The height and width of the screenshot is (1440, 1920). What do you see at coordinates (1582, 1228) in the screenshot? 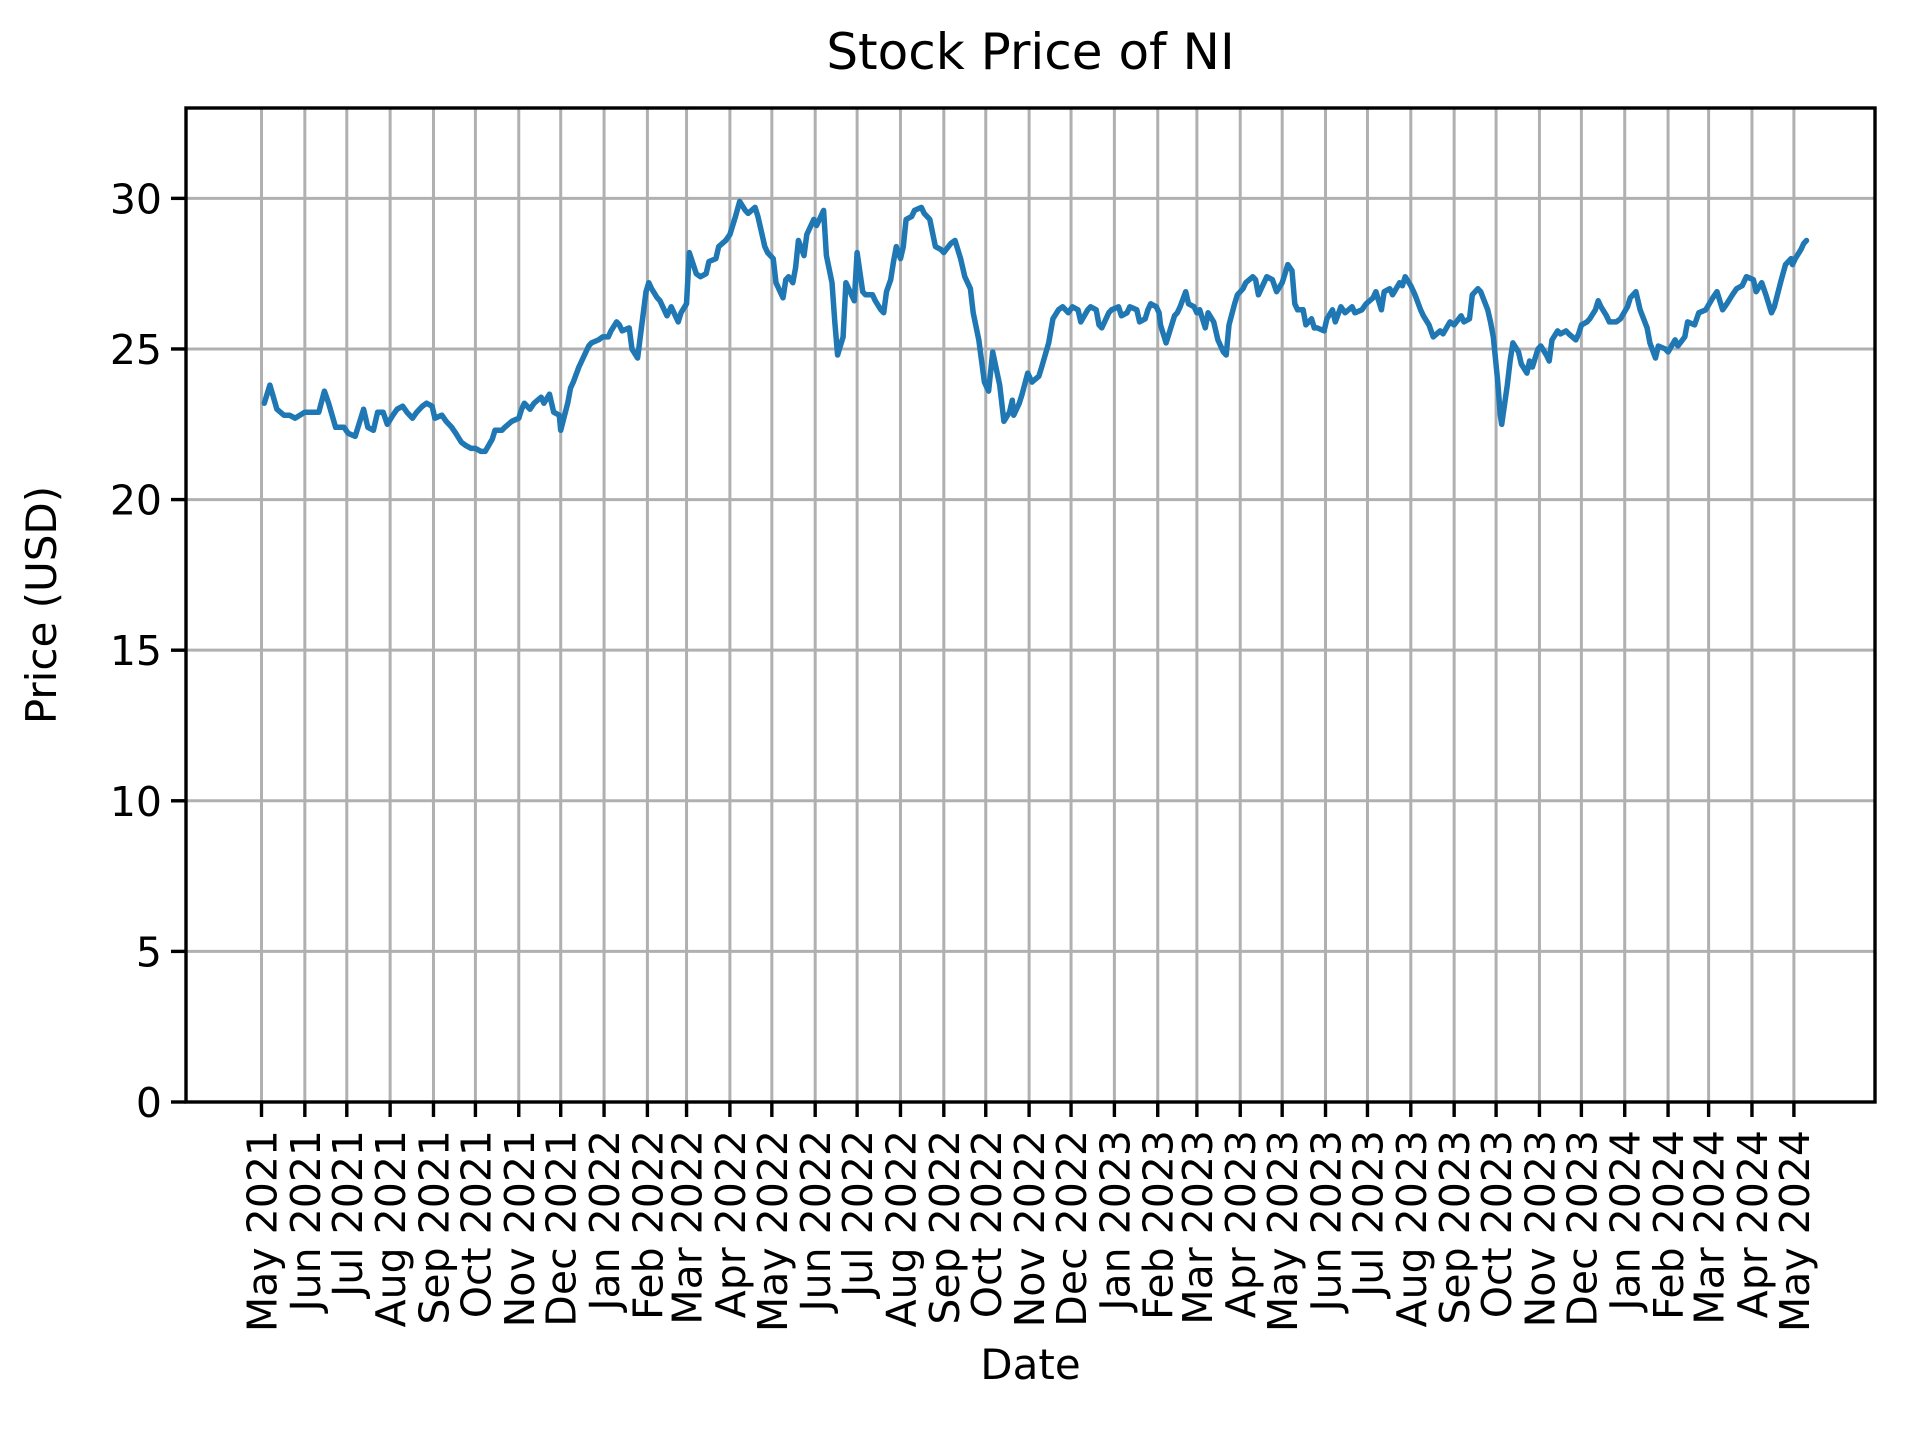
I see `x-axis-tick-label: Dec 2023` at bounding box center [1582, 1228].